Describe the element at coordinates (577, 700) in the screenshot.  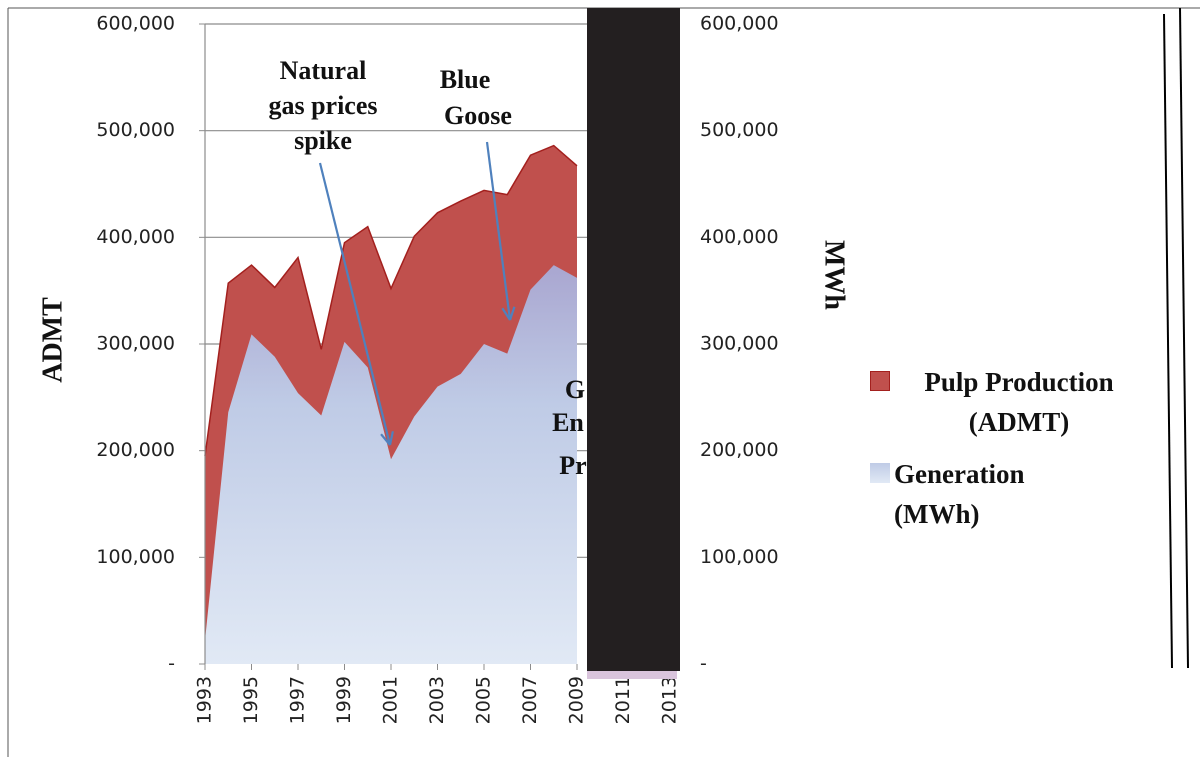
I see `x-tick-label: 2009` at that location.